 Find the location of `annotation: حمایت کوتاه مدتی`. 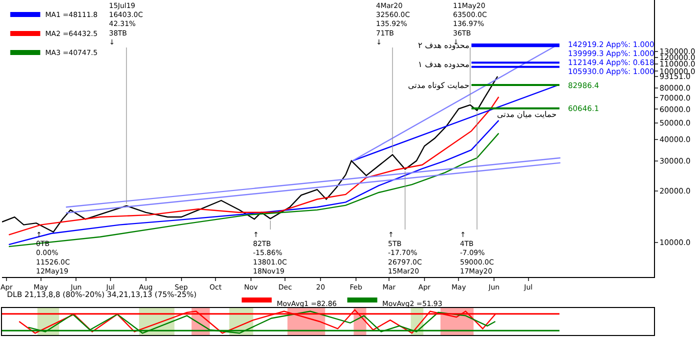

annotation: حمایت کوتاه مدتی is located at coordinates (439, 85).